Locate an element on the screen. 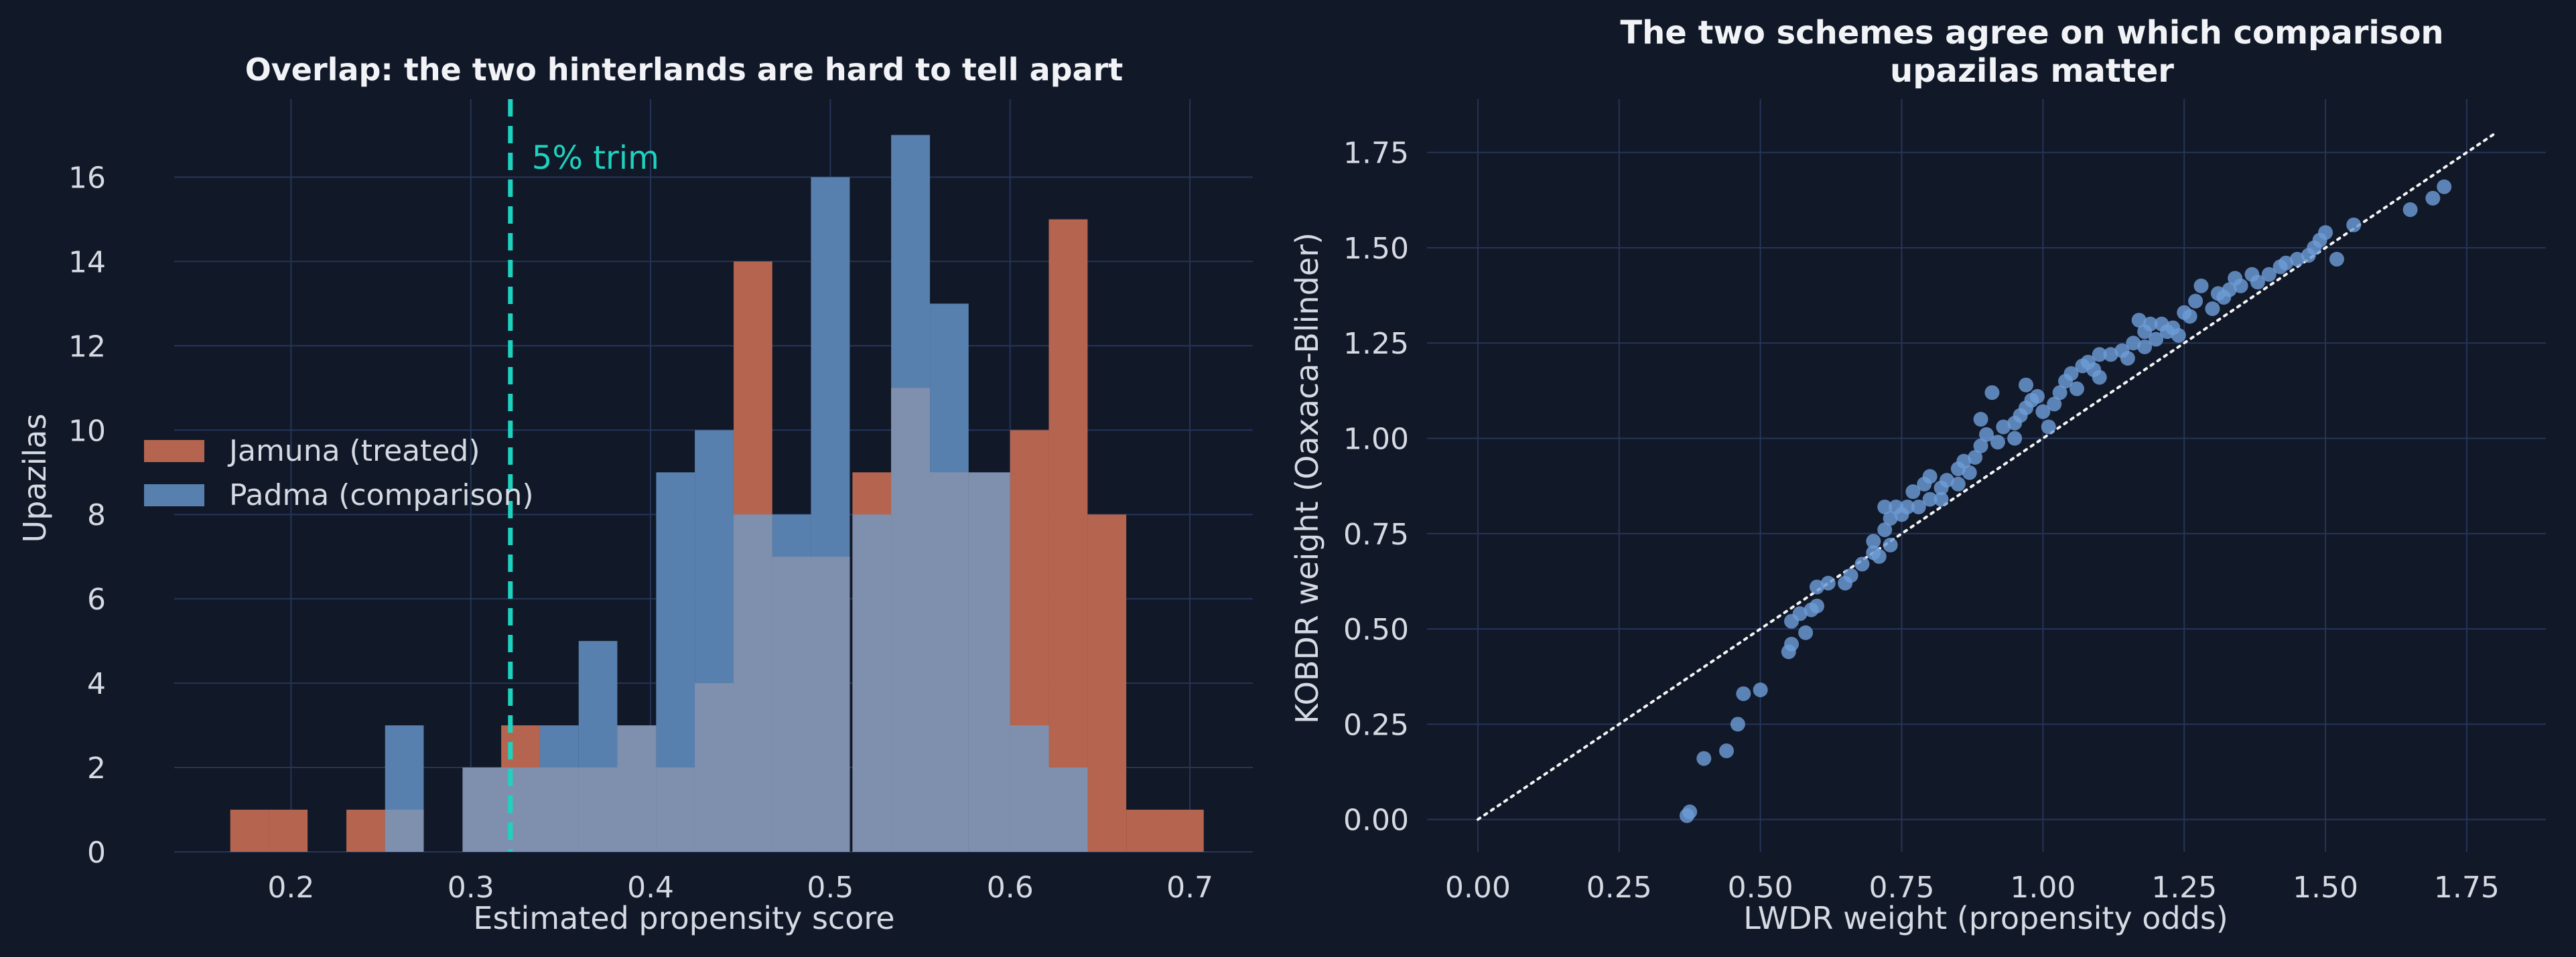 This screenshot has width=2576, height=957. scatter-x-tick-4: 1.00 is located at coordinates (2043, 888).